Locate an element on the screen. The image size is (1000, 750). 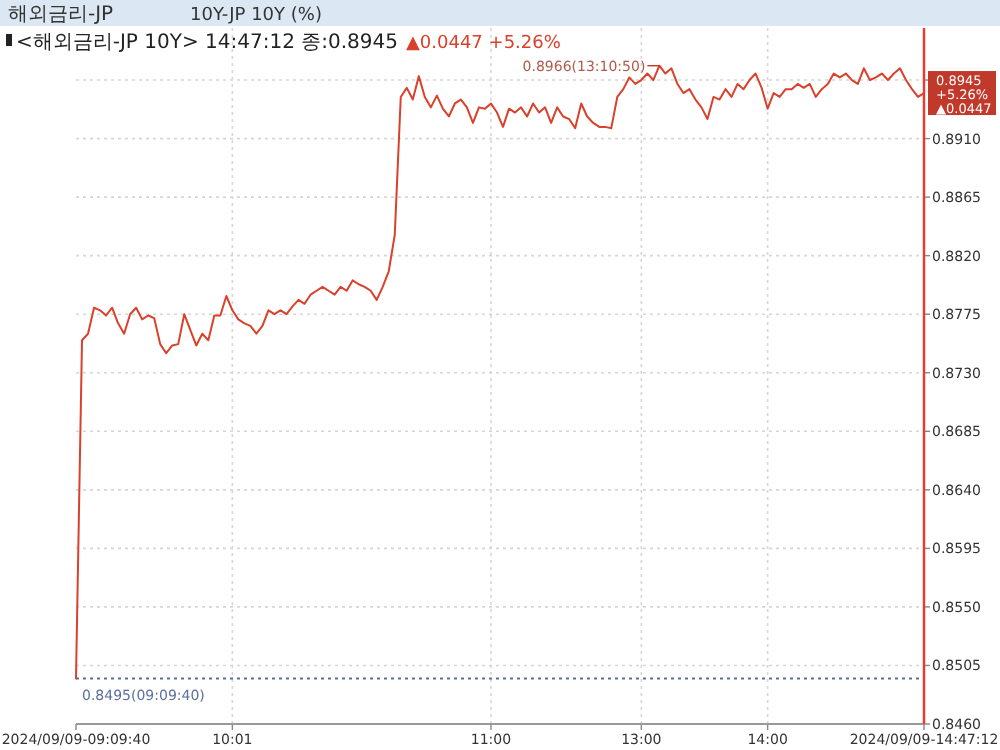
annotation: ▲0.0447 +5.26% is located at coordinates (484, 44).